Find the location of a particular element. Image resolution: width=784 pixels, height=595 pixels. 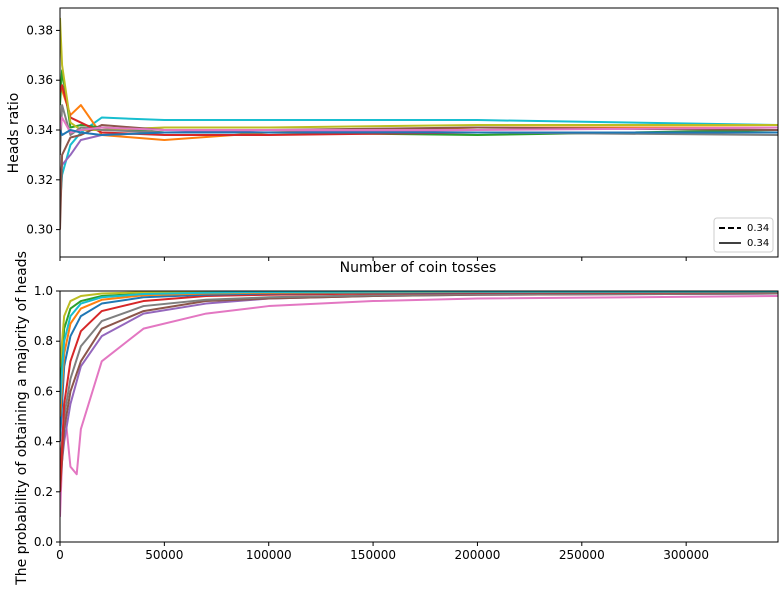

top-y-tick-label: 0.34 is located at coordinates (39, 130).